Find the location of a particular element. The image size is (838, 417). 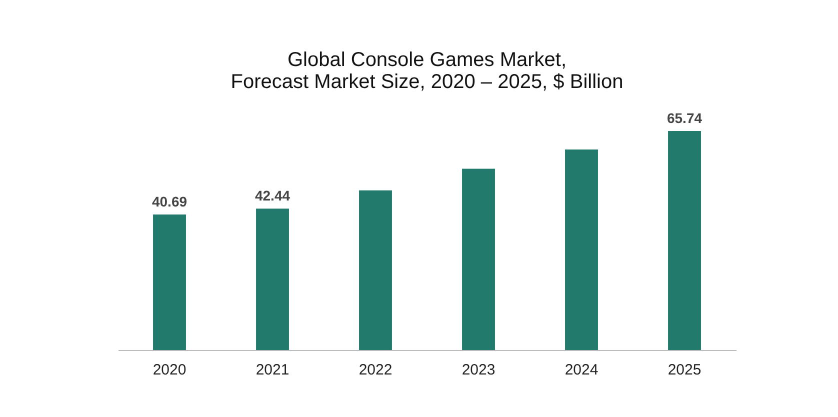

x-tick-label: 2023 is located at coordinates (479, 370).